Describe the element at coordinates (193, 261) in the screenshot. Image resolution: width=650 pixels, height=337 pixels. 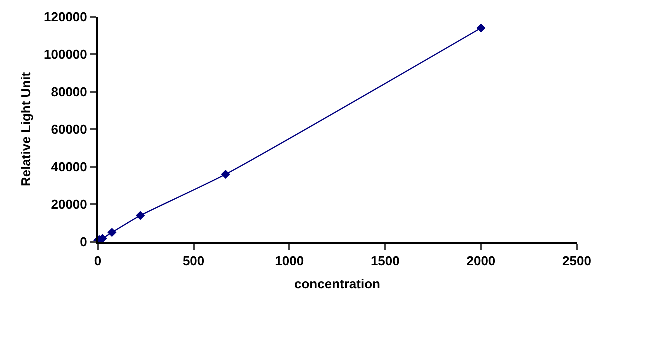
I see `x-tick-label: 500` at that location.